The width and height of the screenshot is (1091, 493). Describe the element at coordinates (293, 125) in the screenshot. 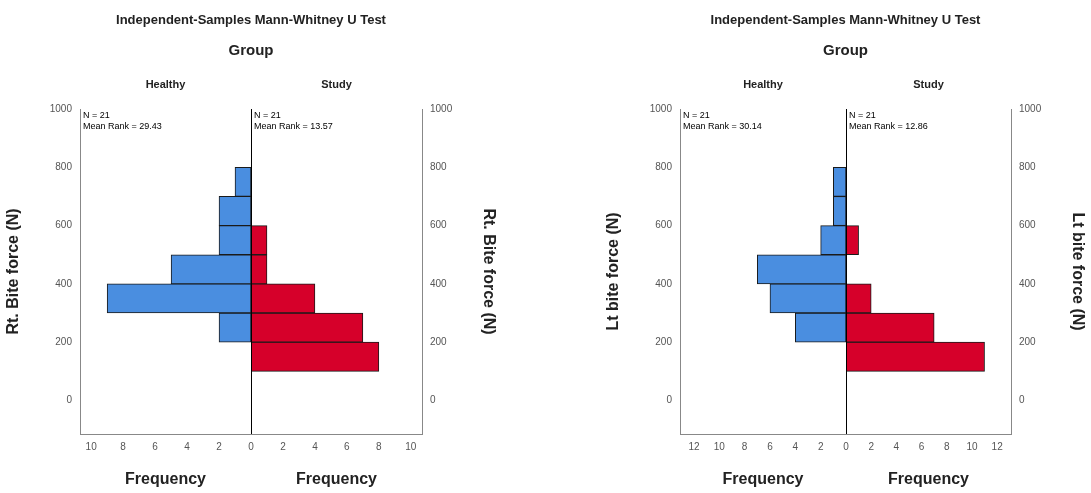

I see `annotation: Mean Rank = 13.57` at that location.